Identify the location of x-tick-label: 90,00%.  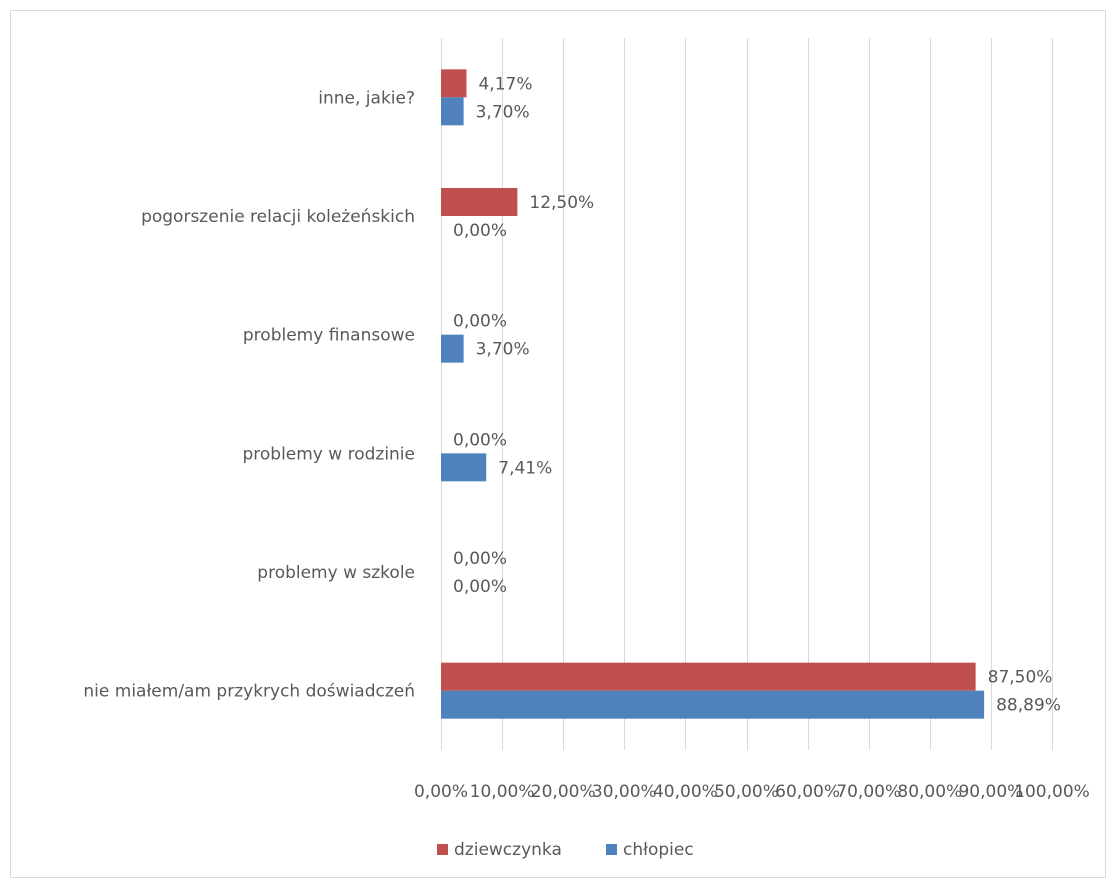
(990, 792).